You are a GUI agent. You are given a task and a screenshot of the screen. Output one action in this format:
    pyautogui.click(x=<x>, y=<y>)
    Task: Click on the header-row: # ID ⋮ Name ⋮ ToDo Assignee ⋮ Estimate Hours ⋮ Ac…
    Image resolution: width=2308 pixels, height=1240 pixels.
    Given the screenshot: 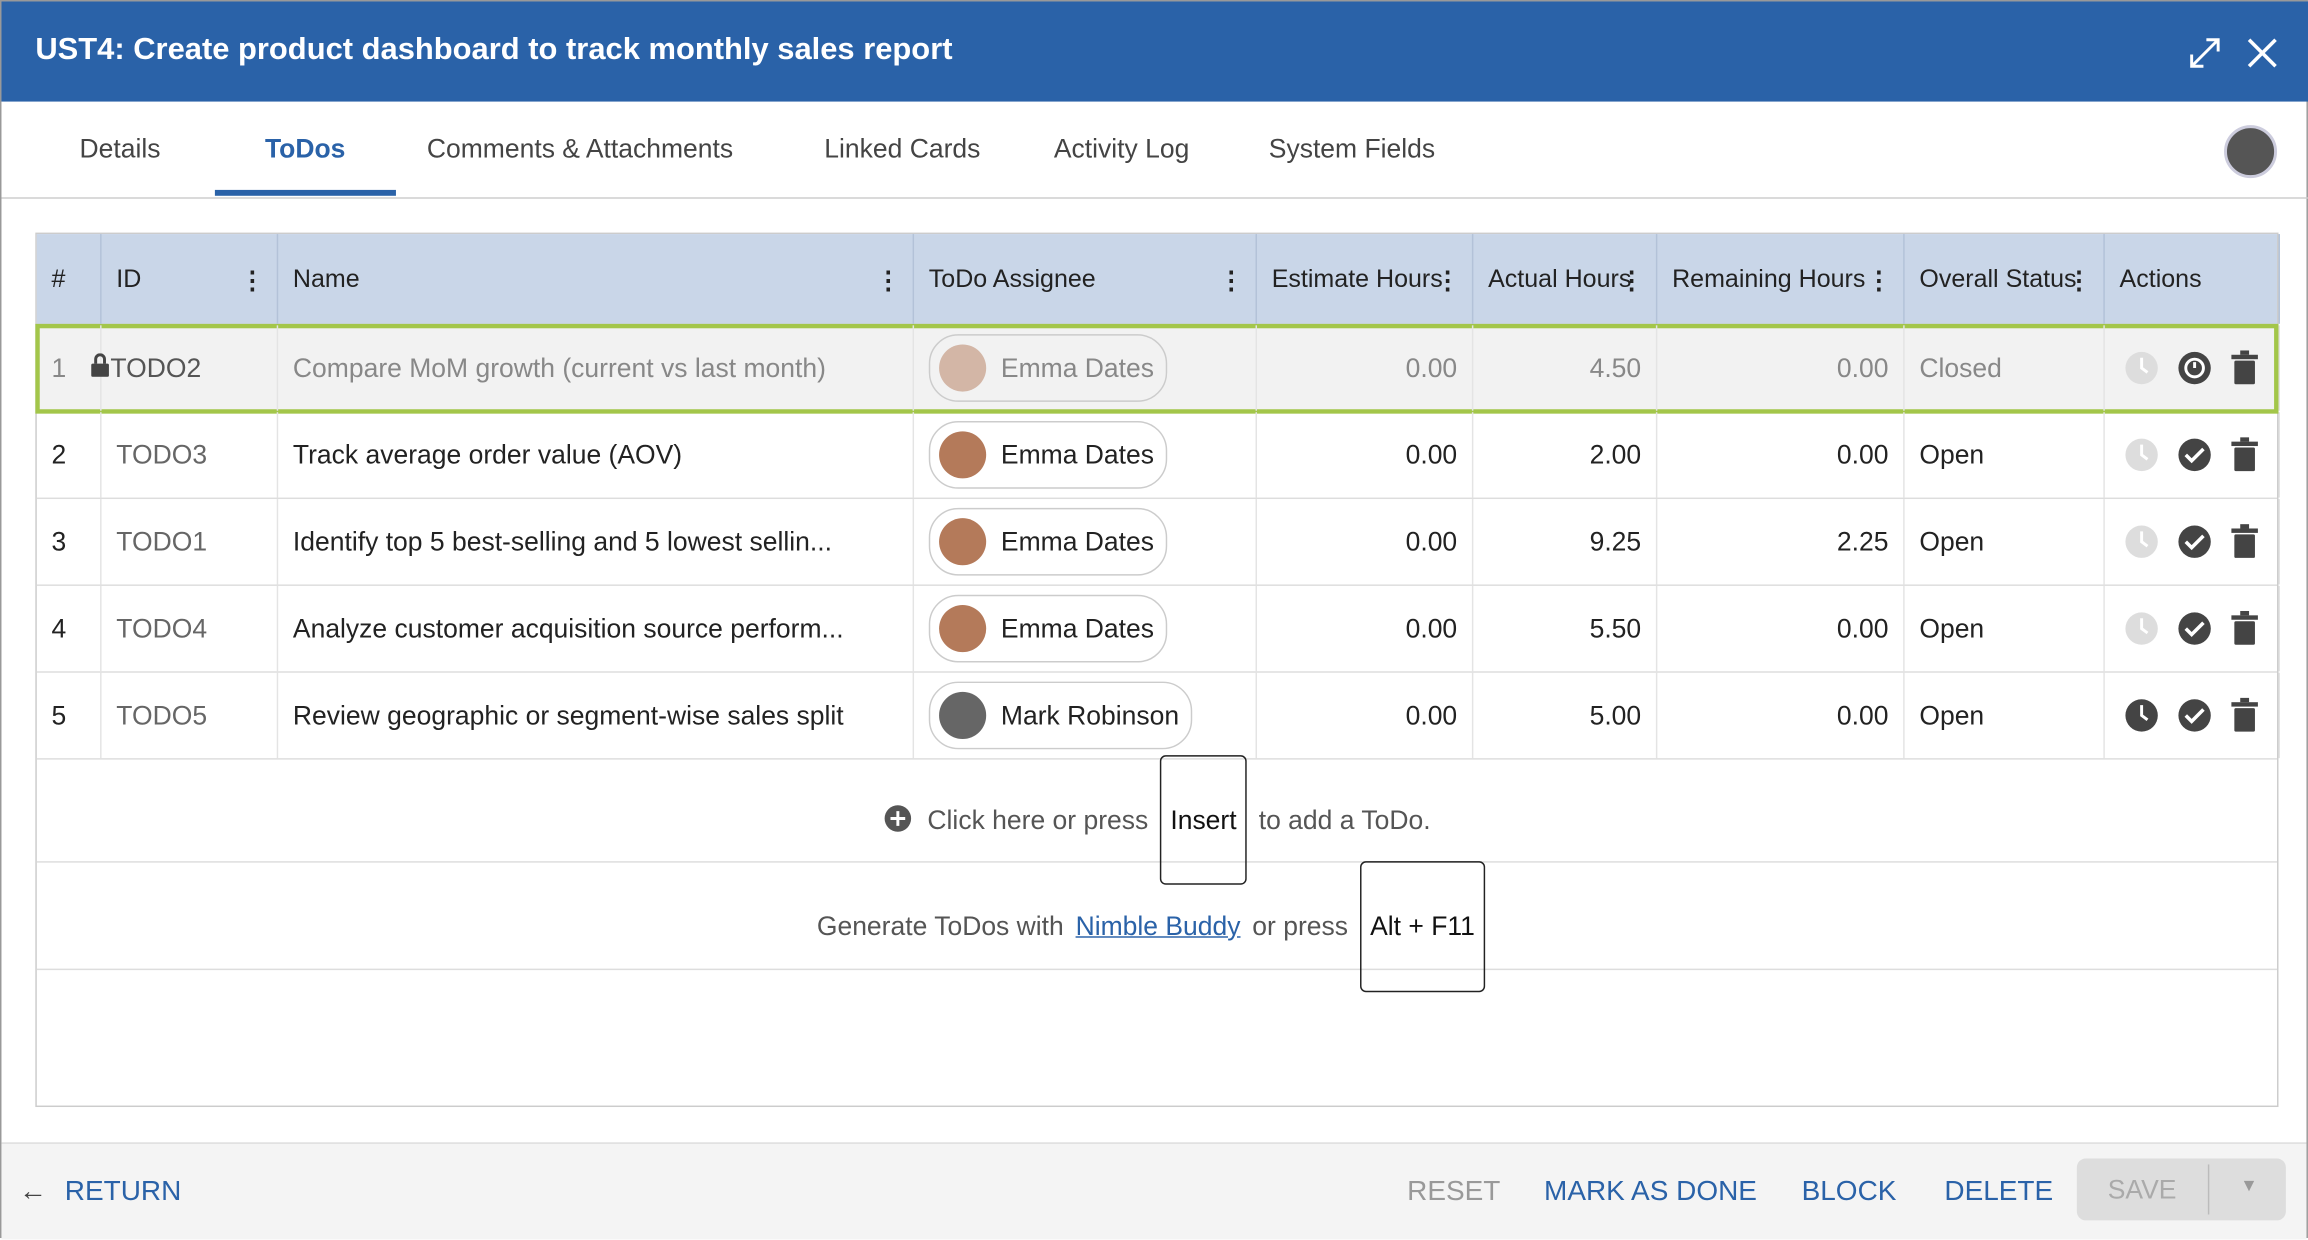 What is the action you would take?
    pyautogui.click(x=1158, y=280)
    